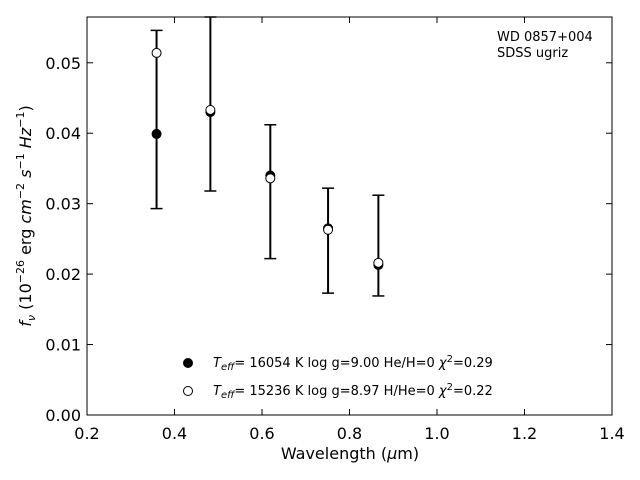 Image resolution: width=640 pixels, height=480 pixels. Describe the element at coordinates (261, 433) in the screenshot. I see `x-tick-label: 0.6` at that location.